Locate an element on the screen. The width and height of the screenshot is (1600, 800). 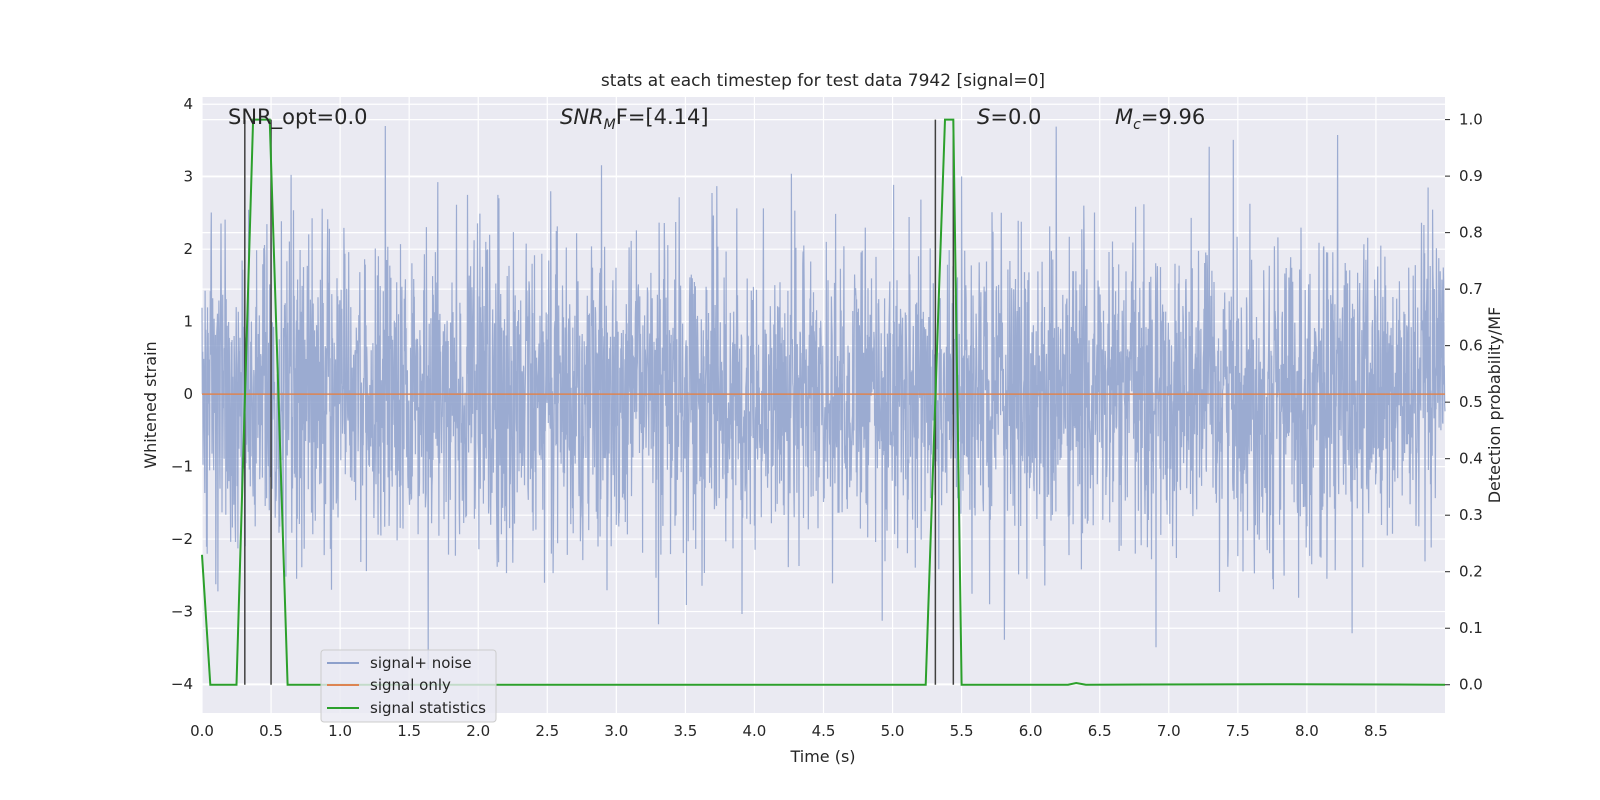
x-tick-label: 3.0 is located at coordinates (616, 731).